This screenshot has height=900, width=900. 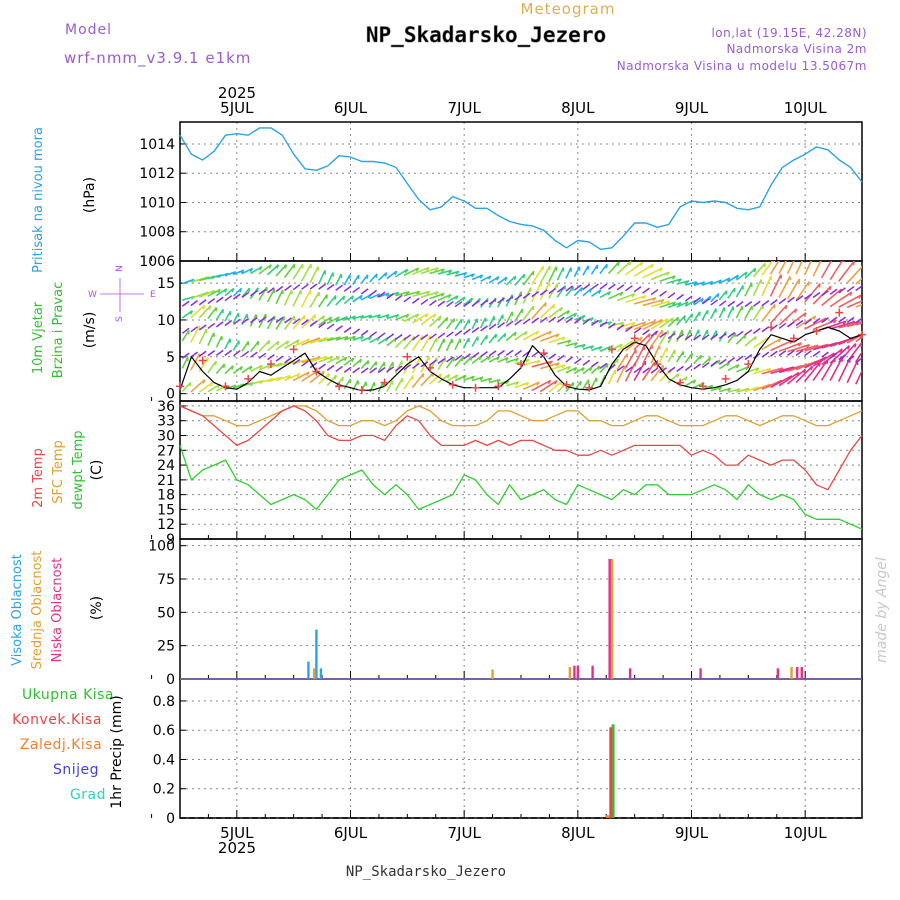 I want to click on cloud-y-tick-label: 25, so click(x=166, y=647).